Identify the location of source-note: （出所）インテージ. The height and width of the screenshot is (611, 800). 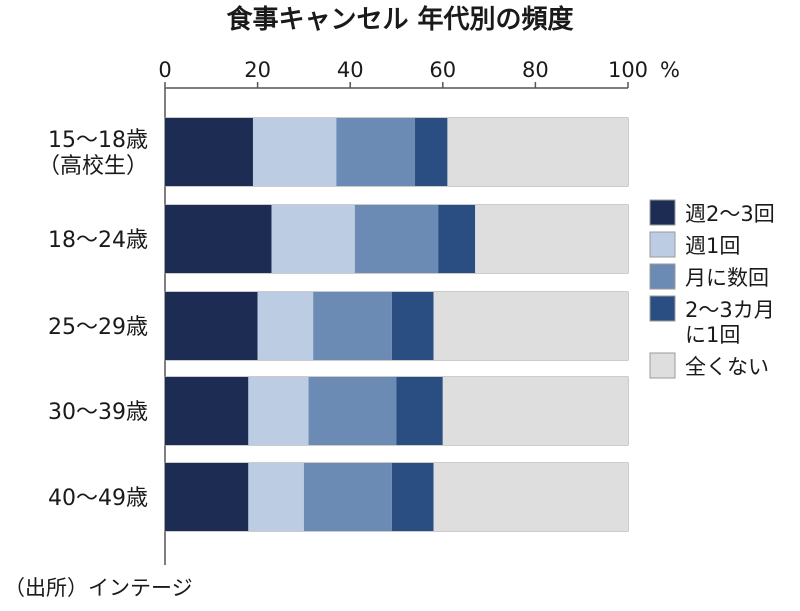
(98, 588).